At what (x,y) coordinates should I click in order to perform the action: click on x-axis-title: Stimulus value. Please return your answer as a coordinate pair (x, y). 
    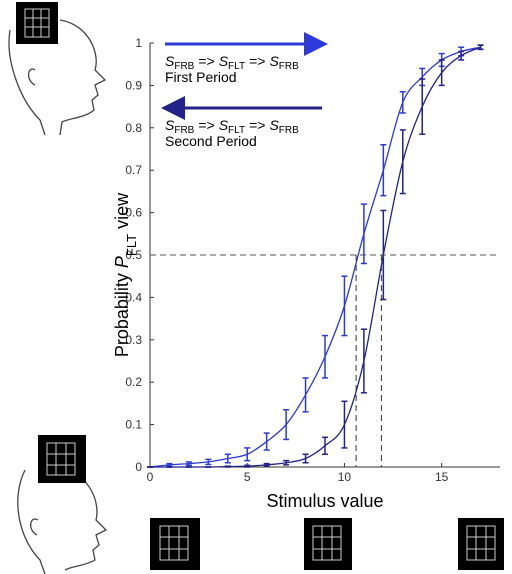
    Looking at the image, I should click on (324, 501).